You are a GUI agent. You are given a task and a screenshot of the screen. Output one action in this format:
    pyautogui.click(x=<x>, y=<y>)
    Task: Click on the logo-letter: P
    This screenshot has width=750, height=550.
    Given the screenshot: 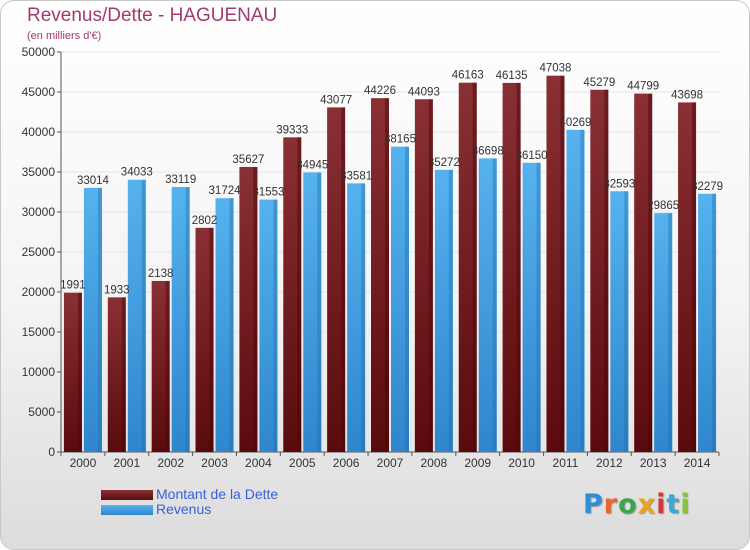 What is the action you would take?
    pyautogui.click(x=593, y=504)
    